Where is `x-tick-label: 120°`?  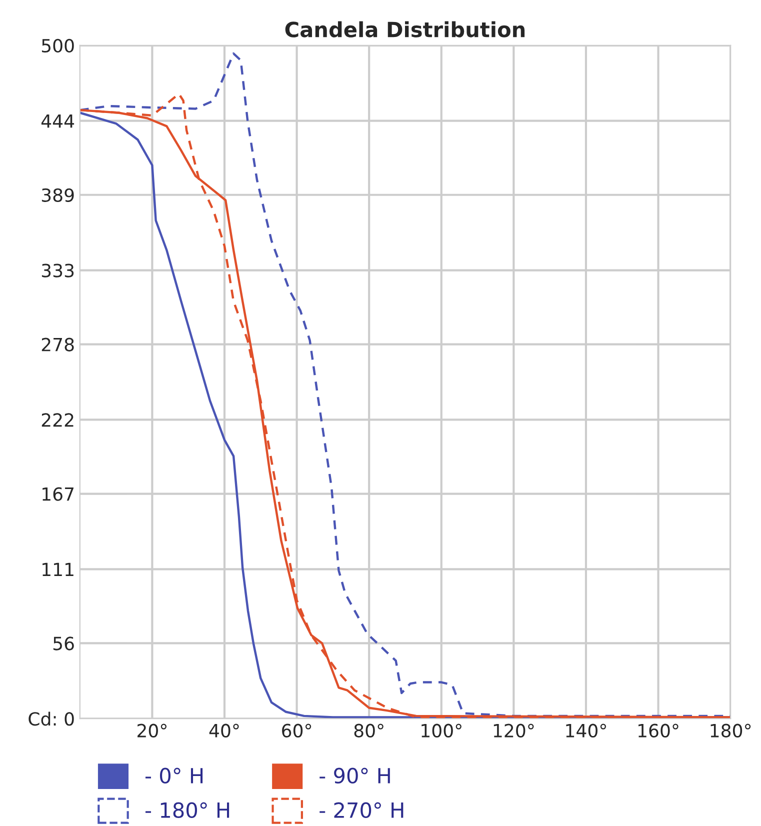 x-tick-label: 120° is located at coordinates (514, 731).